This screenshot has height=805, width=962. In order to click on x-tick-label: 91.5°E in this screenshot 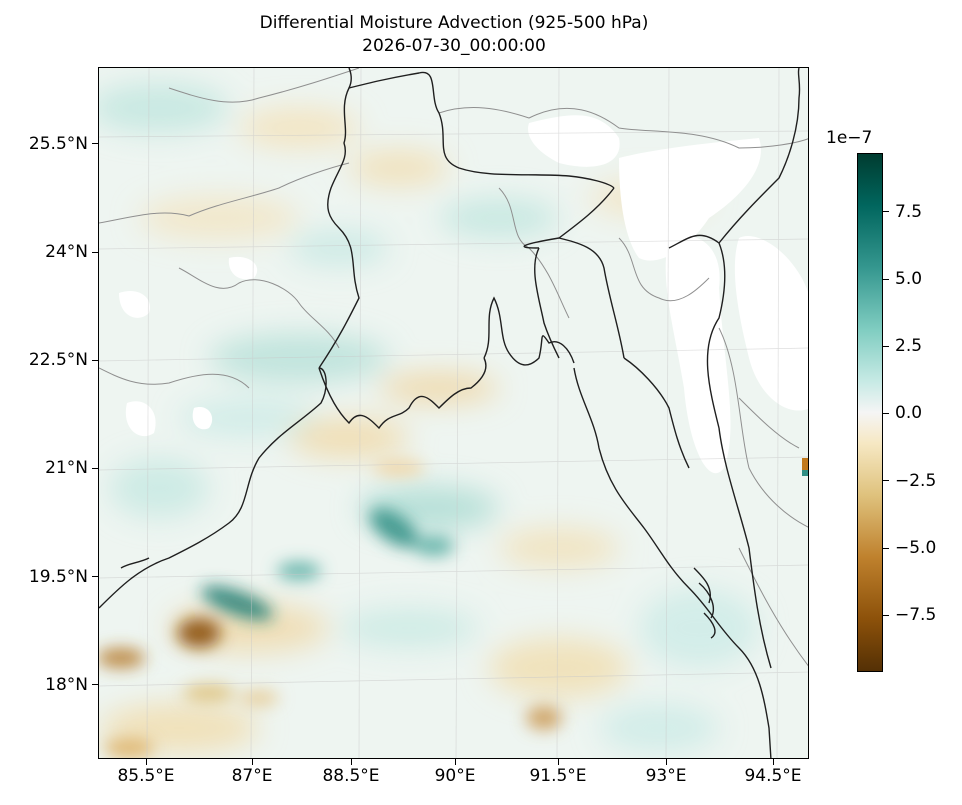, I will do `click(558, 776)`.